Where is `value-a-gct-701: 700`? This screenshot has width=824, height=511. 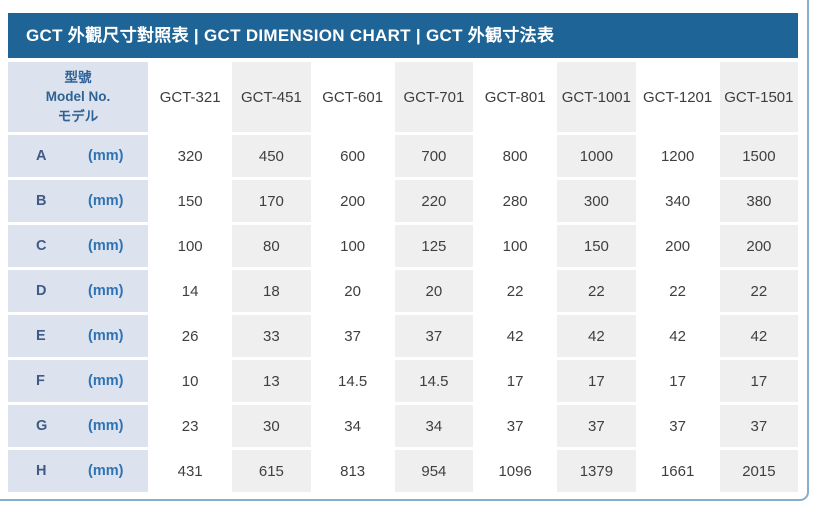 value-a-gct-701: 700 is located at coordinates (433, 156).